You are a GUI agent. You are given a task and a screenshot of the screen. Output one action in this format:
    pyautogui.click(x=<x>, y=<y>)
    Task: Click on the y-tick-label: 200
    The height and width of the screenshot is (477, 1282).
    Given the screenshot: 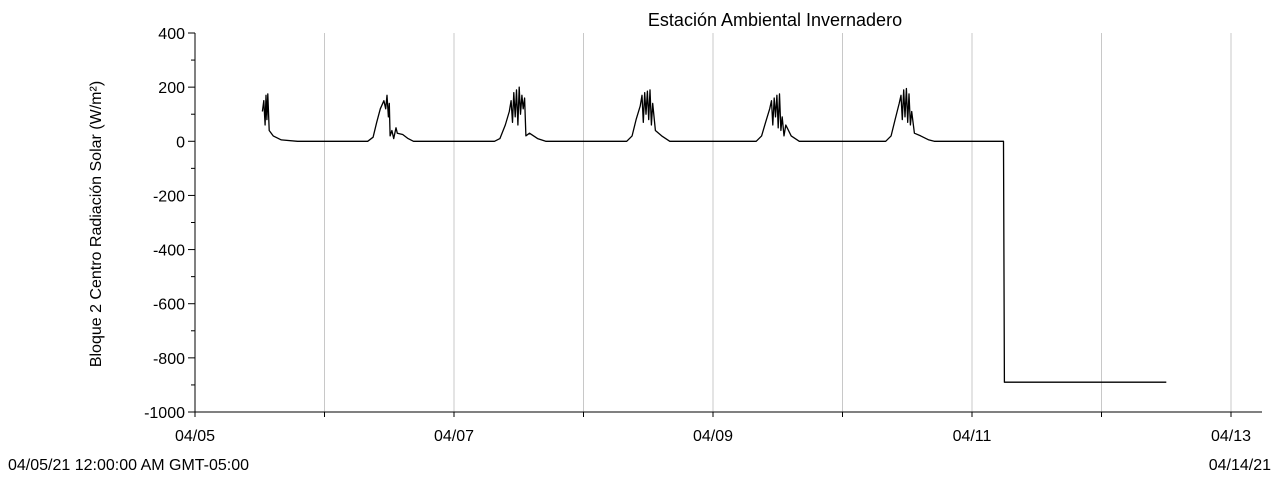 What is the action you would take?
    pyautogui.click(x=171, y=88)
    